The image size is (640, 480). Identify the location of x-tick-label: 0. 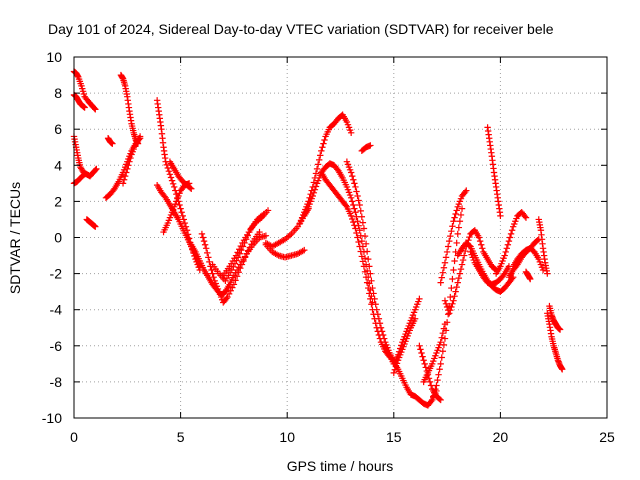
(74, 437).